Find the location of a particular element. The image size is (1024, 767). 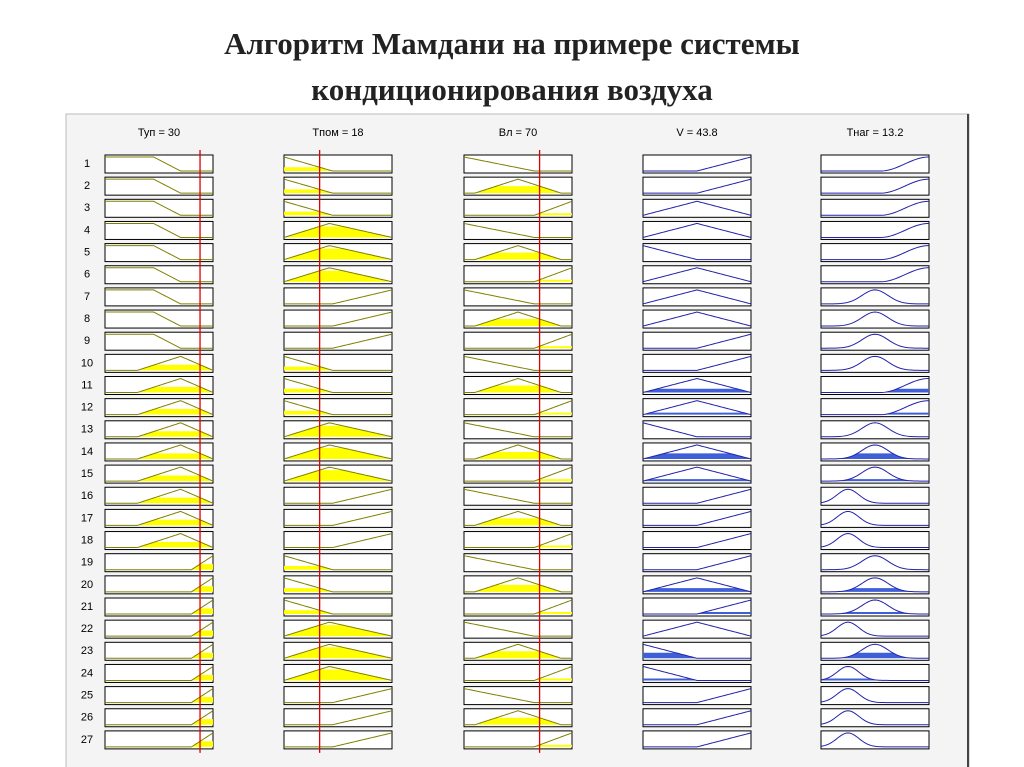

row-number: 23 is located at coordinates (87, 651).